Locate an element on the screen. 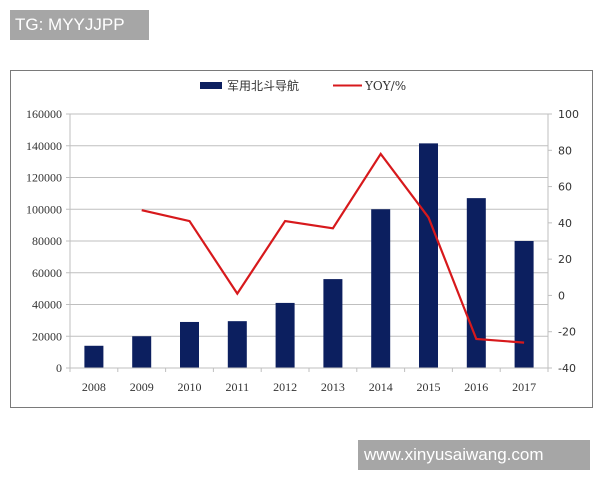  left-tick-label: 140000 is located at coordinates (44, 146).